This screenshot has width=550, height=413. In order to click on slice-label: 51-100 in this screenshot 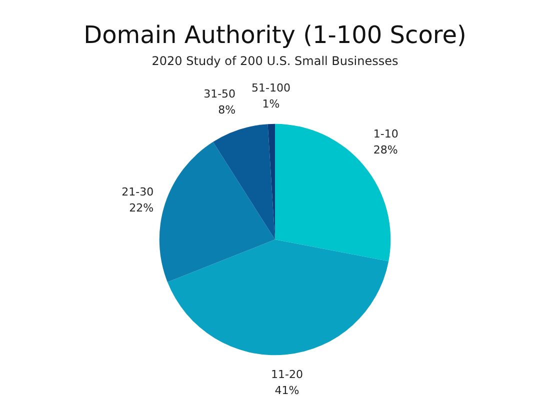, I will do `click(271, 87)`.